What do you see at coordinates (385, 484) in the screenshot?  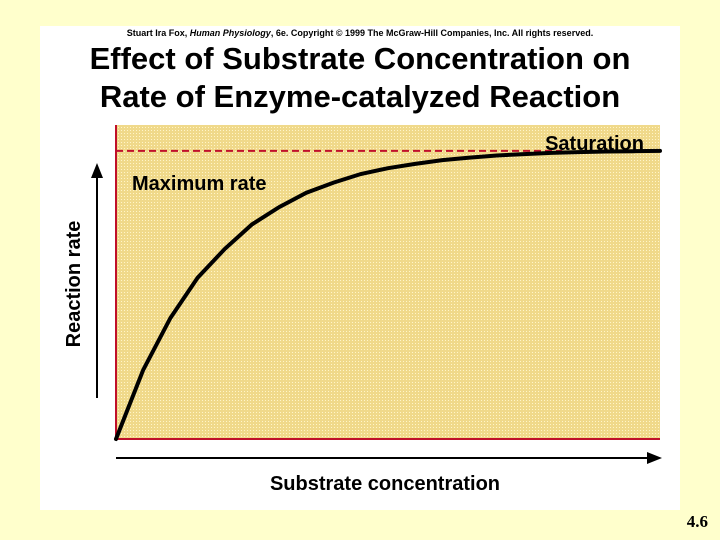 I see `x-axis-label: Substrate concentration` at bounding box center [385, 484].